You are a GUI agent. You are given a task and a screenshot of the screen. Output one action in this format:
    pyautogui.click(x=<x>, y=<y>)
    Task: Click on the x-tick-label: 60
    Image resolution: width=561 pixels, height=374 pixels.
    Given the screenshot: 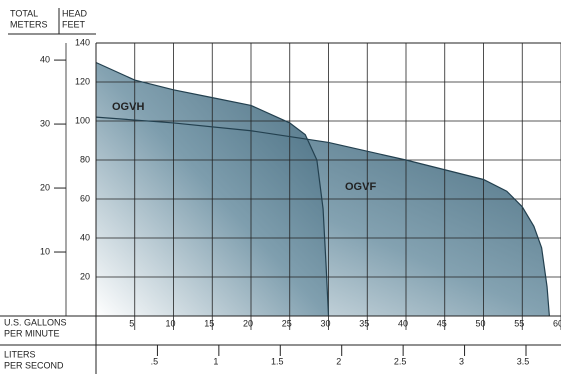 What is the action you would take?
    pyautogui.click(x=557, y=323)
    